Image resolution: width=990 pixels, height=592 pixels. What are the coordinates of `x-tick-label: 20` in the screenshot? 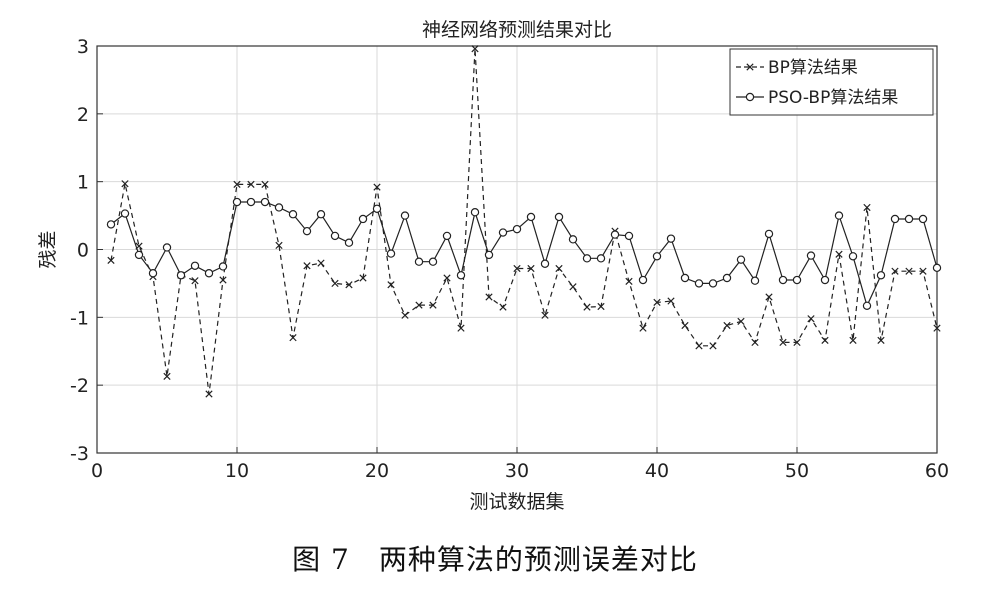 It's located at (377, 471).